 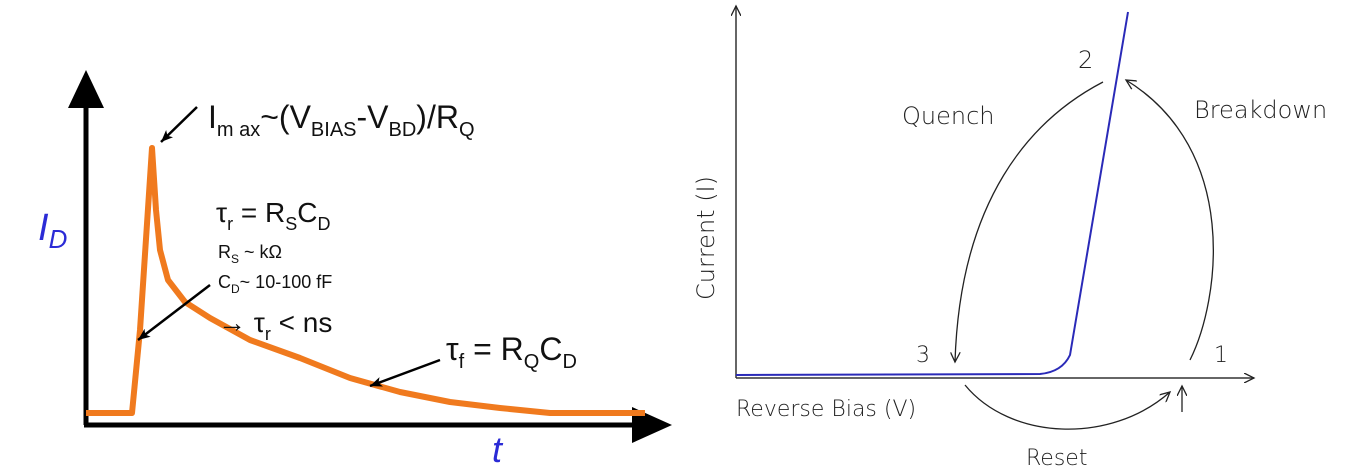 I want to click on point-1-label: 1, so click(x=1221, y=355).